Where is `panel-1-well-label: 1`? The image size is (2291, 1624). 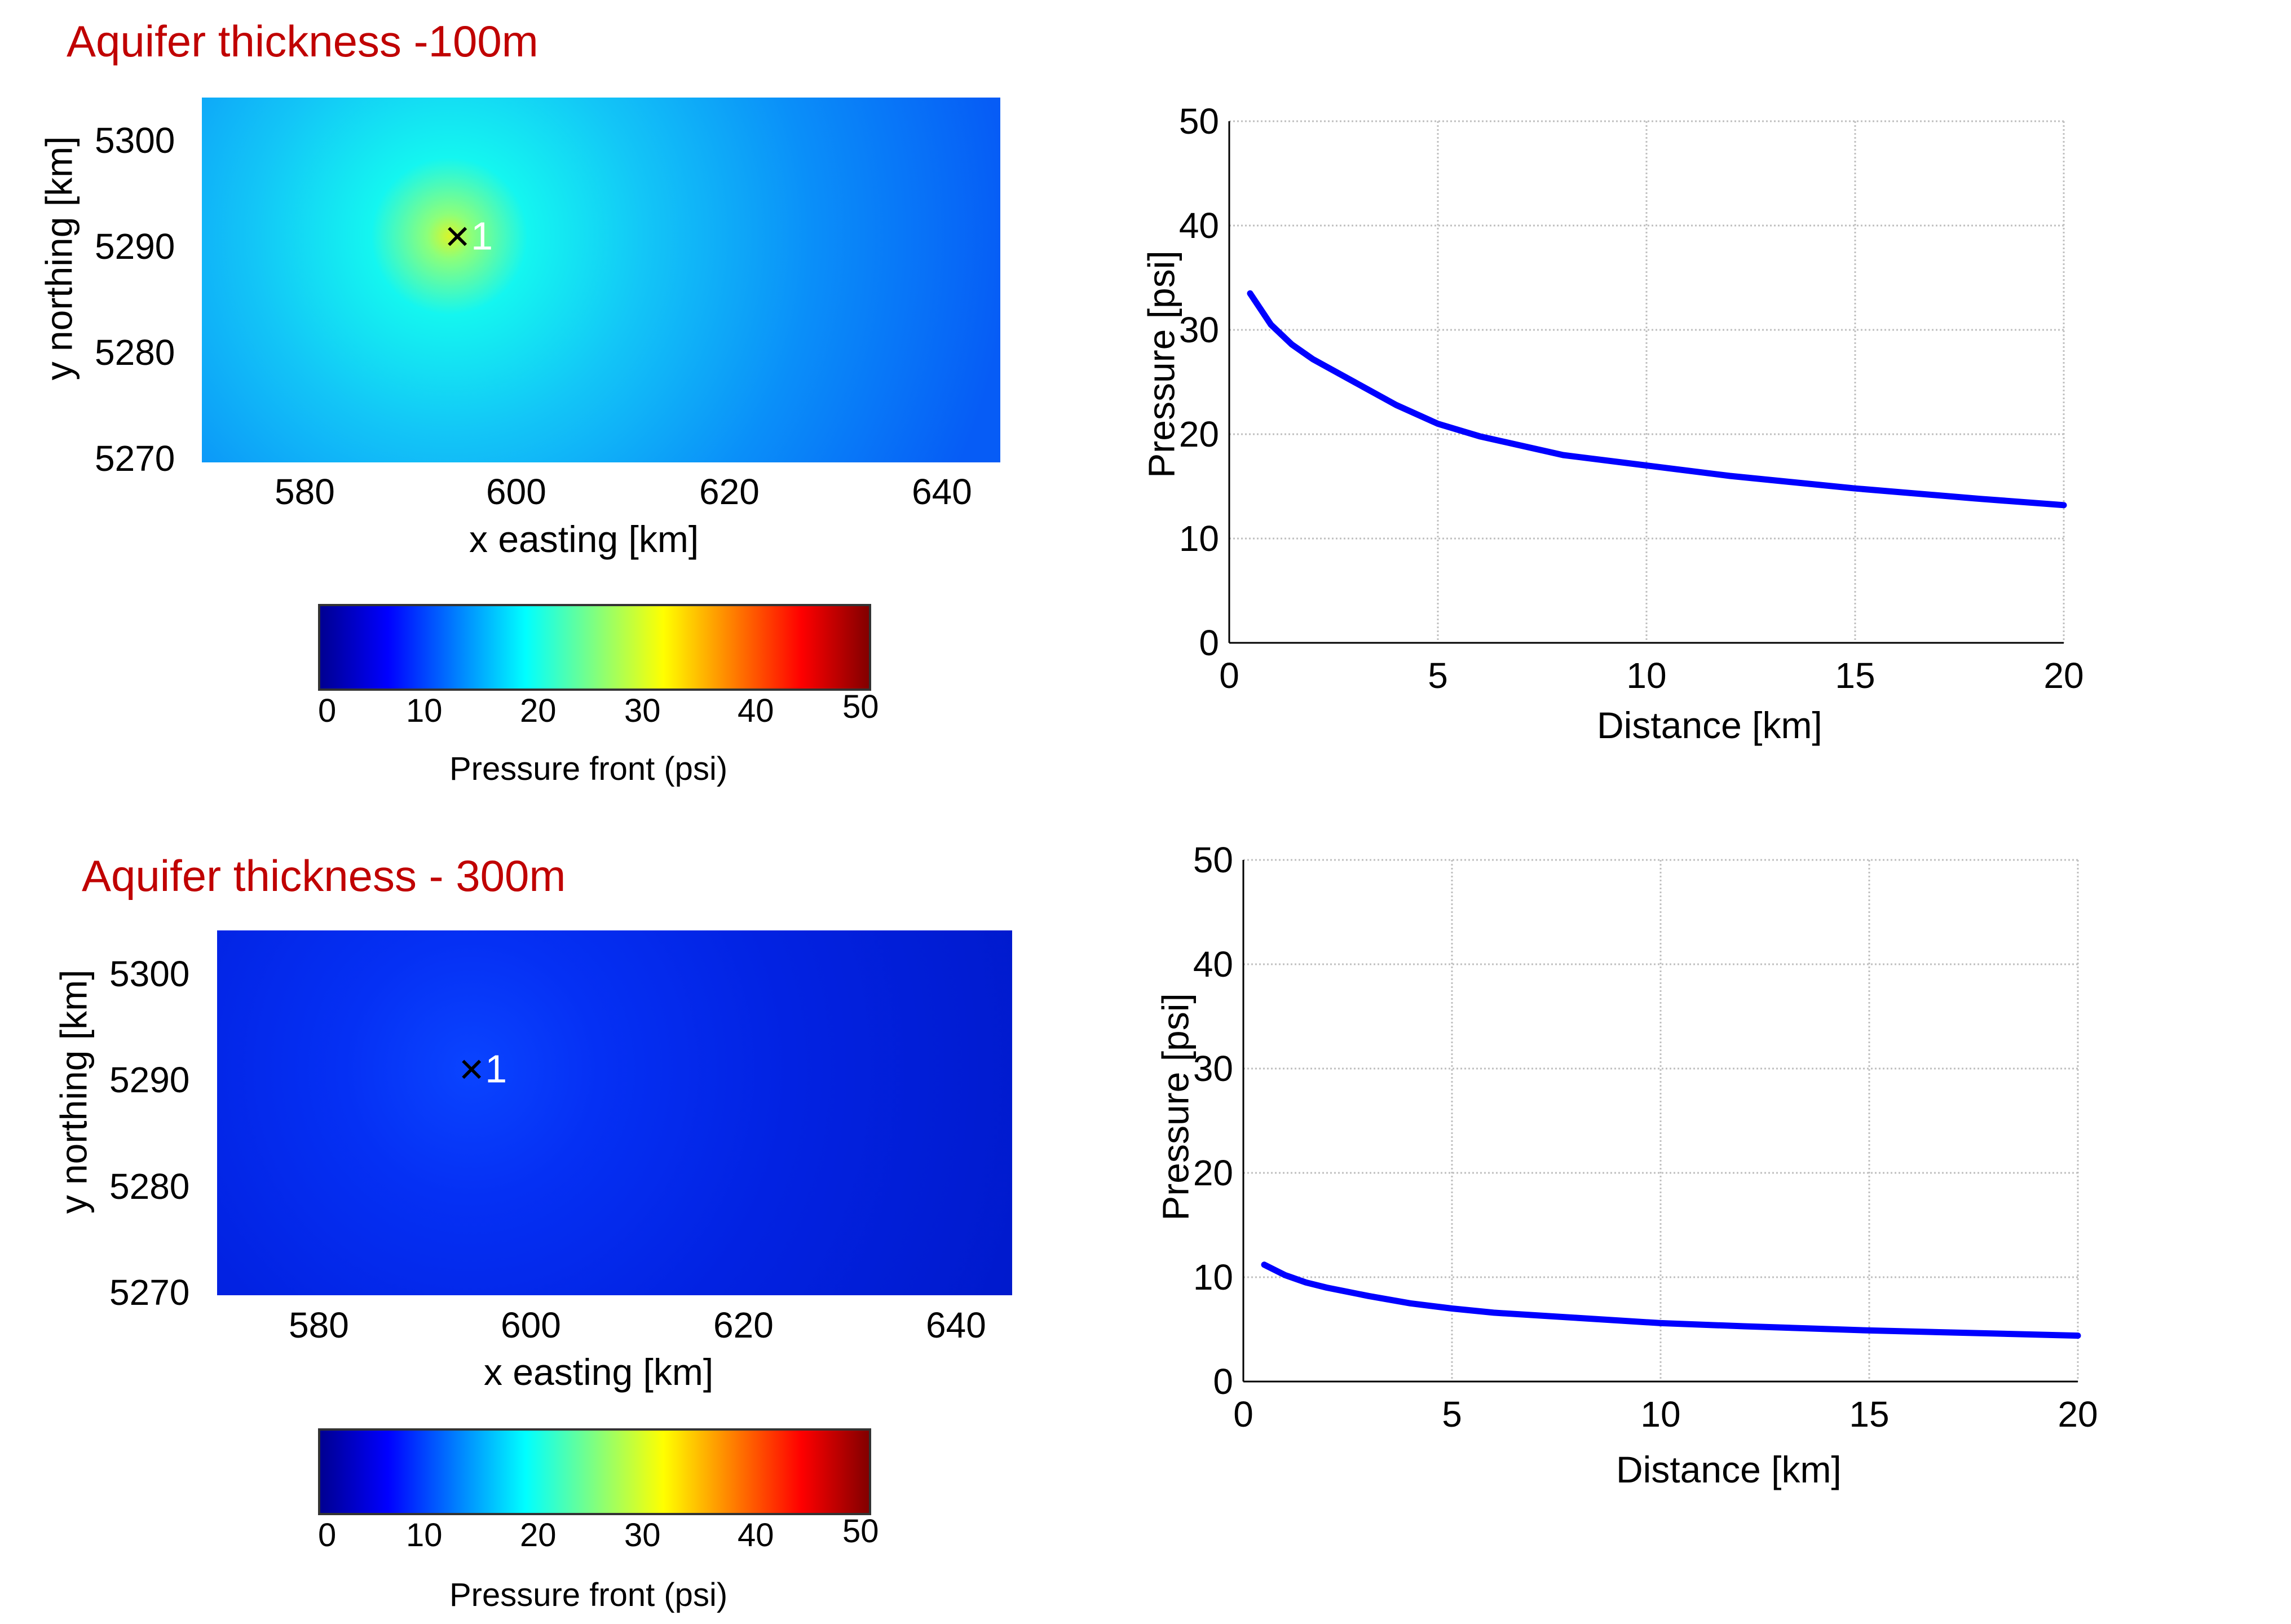
panel-1-well-label: 1 is located at coordinates (482, 236).